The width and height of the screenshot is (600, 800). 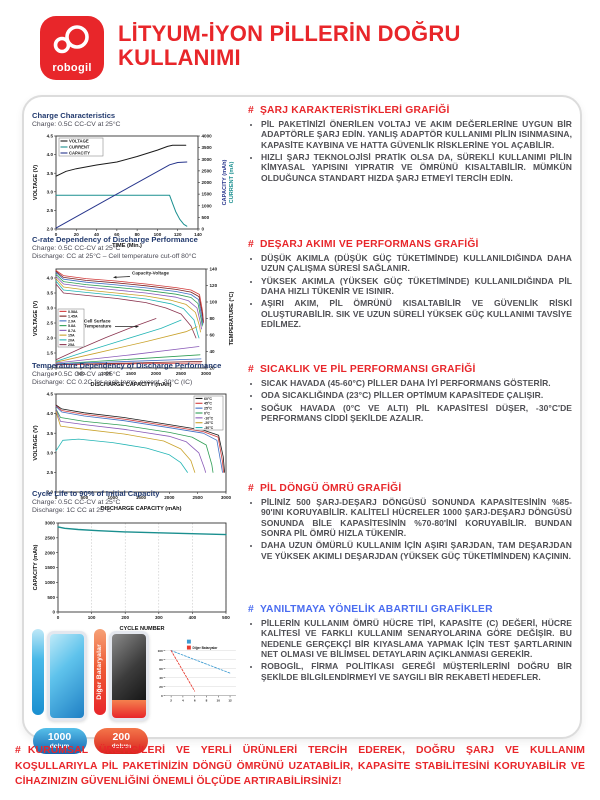 What do you see at coordinates (72, 331) in the screenshot?
I see `svg-text: 8.7A` at bounding box center [72, 331].